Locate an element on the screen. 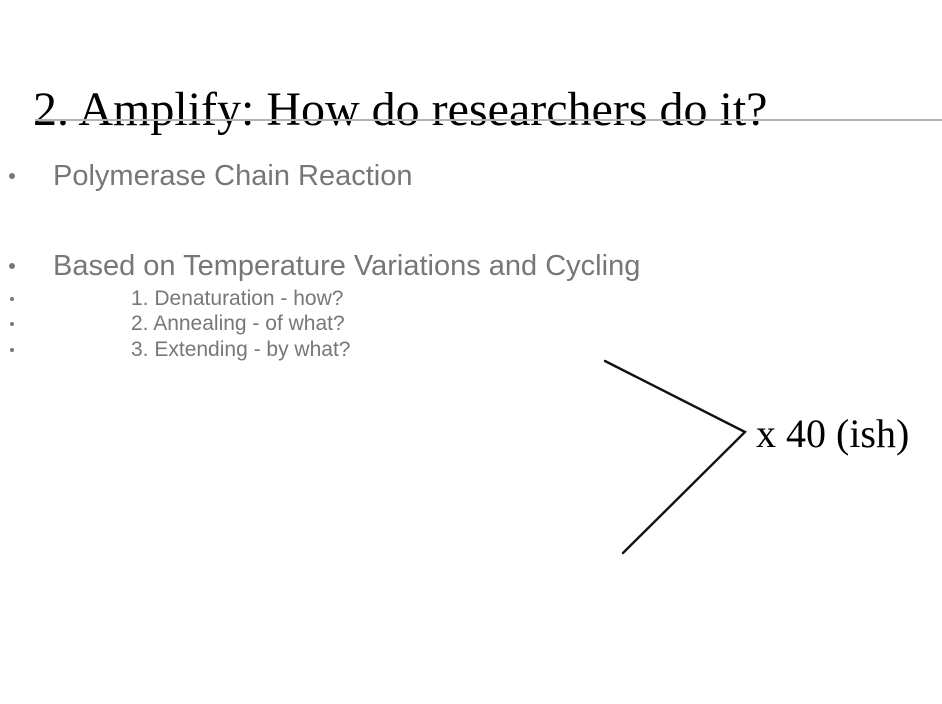  sub-bullet-label: 2. Annealing - of what? is located at coordinates (238, 323).